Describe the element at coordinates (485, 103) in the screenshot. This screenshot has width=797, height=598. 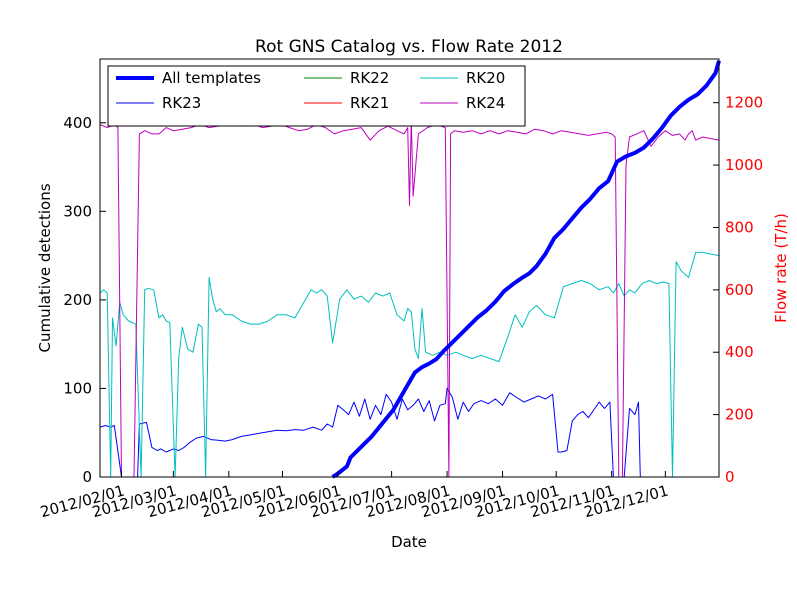
I see `legend-label-rk24: RK24` at that location.